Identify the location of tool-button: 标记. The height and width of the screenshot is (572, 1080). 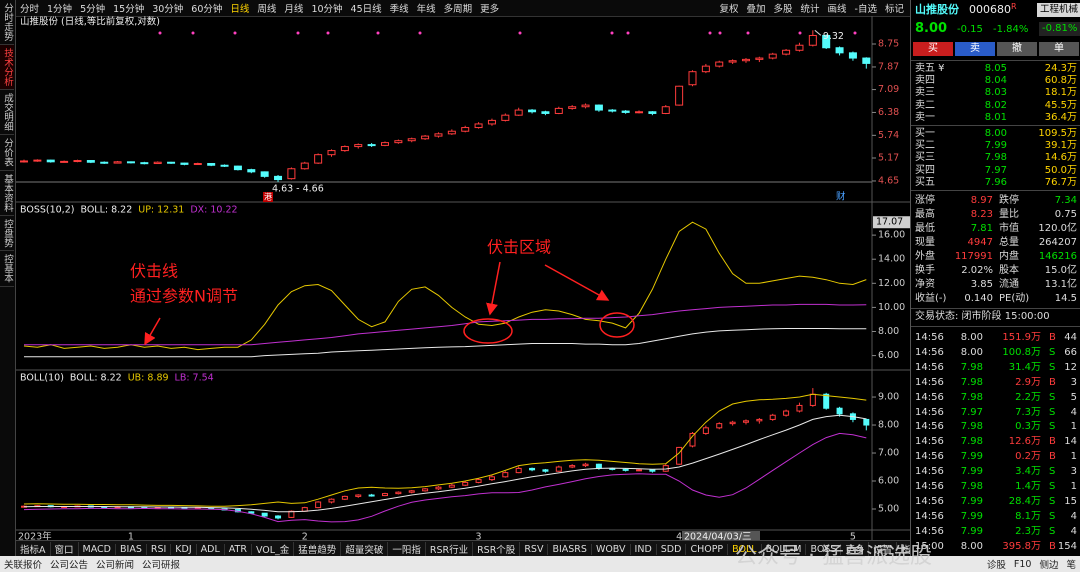
(894, 9).